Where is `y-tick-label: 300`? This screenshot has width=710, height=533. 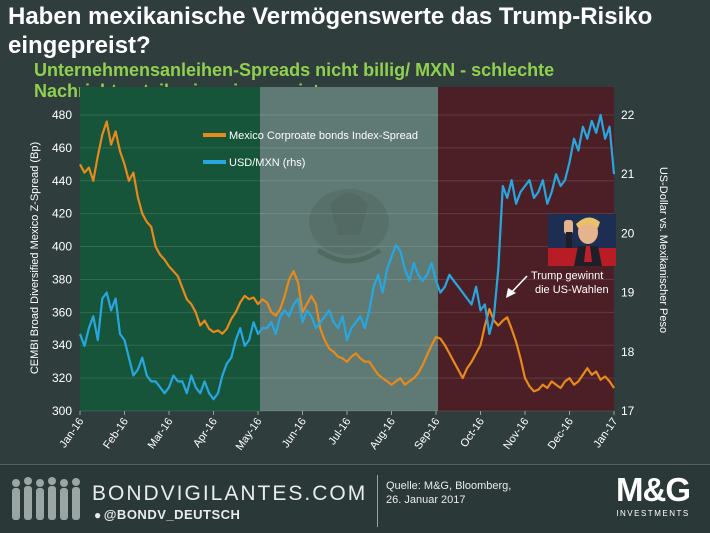 y-tick-label: 300 is located at coordinates (62, 411).